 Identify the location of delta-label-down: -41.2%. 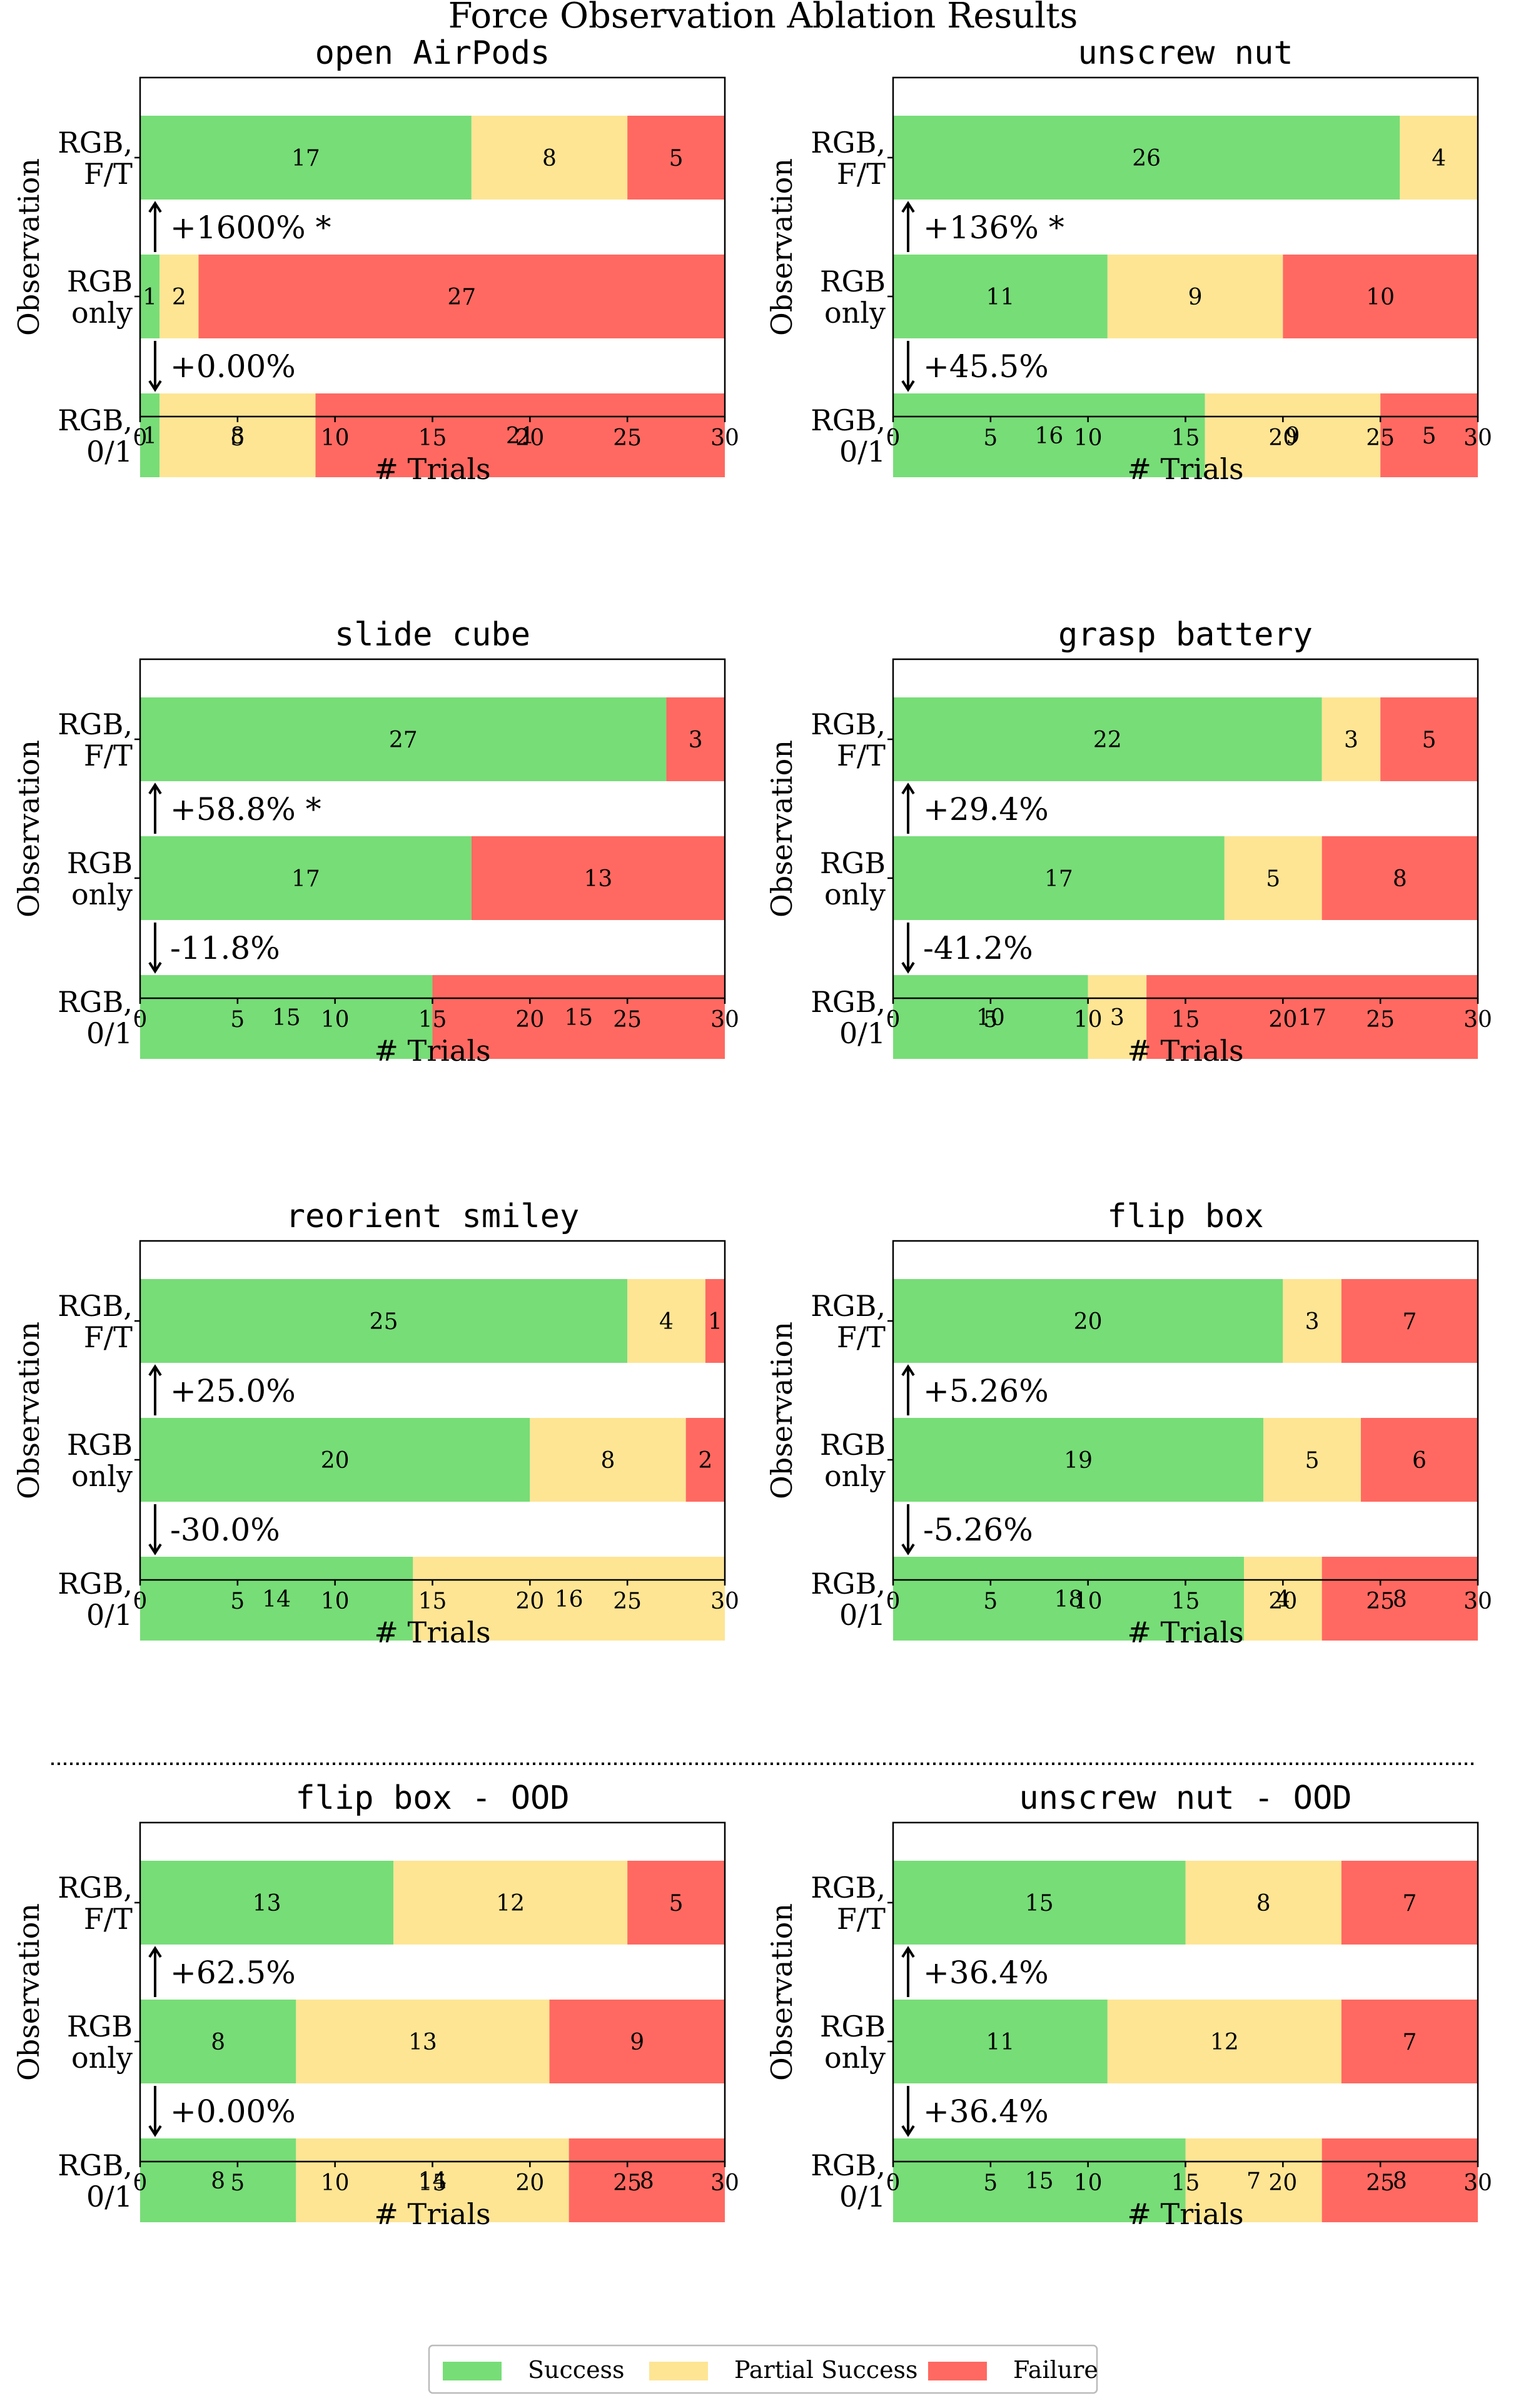
(978, 948).